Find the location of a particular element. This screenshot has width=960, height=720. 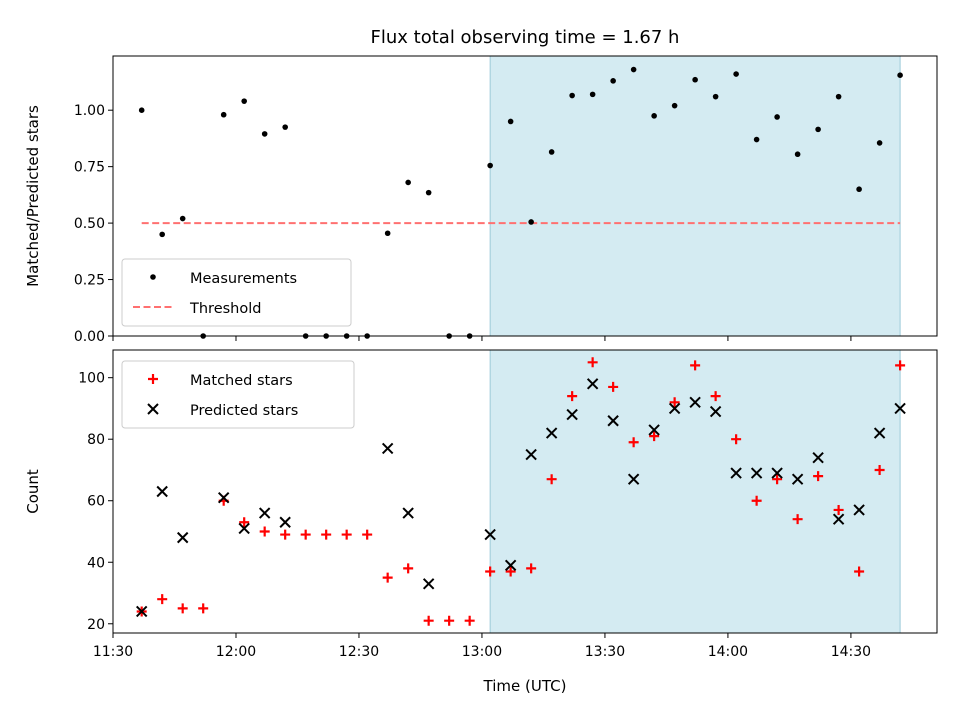

y-tick-label: 0.00 is located at coordinates (89, 337).